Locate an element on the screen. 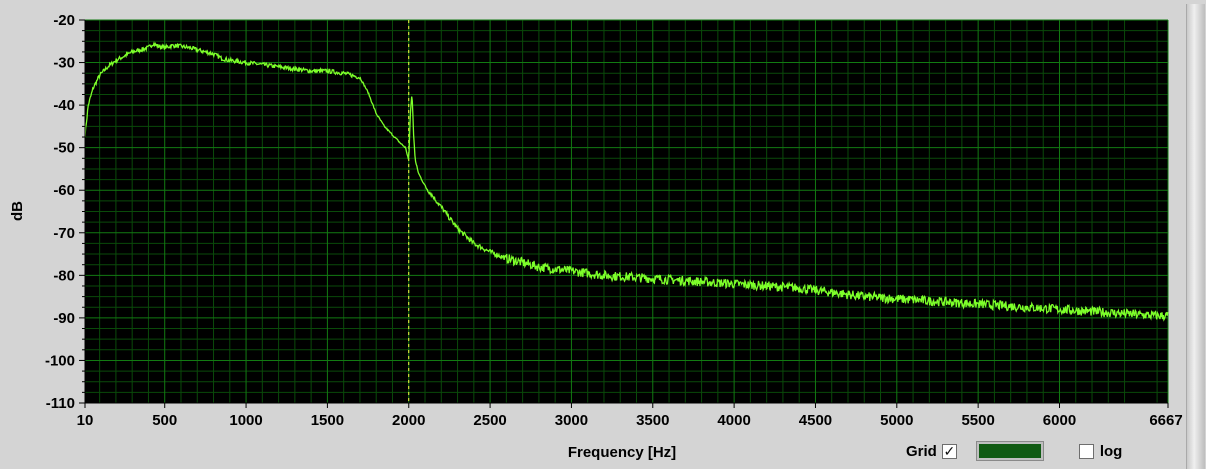 The width and height of the screenshot is (1206, 469). x-tick-label: 3000 is located at coordinates (571, 420).